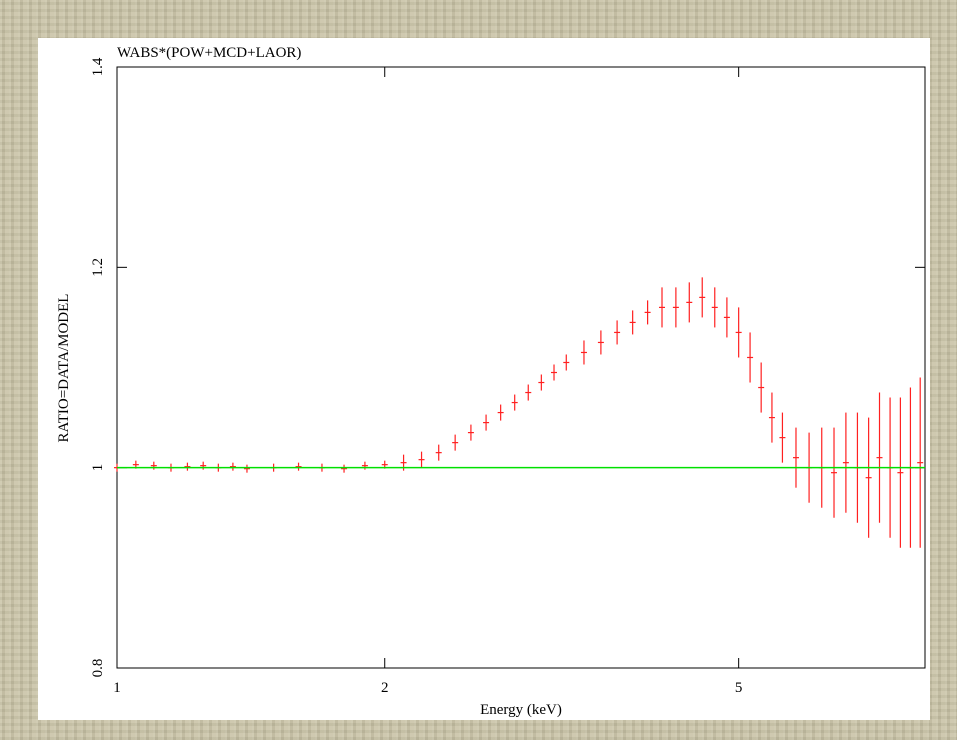 The width and height of the screenshot is (957, 740). I want to click on x-tick-label: 1, so click(117, 688).